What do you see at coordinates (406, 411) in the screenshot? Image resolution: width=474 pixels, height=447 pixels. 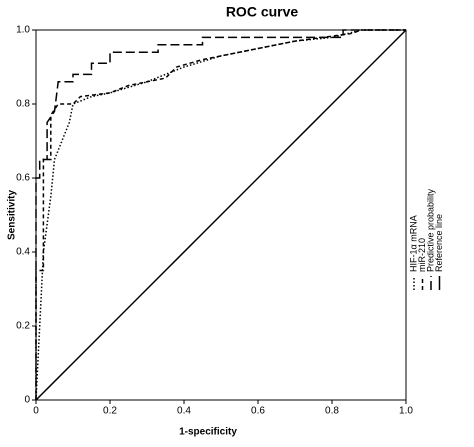 I see `x-tick-label: 1.0` at bounding box center [406, 411].